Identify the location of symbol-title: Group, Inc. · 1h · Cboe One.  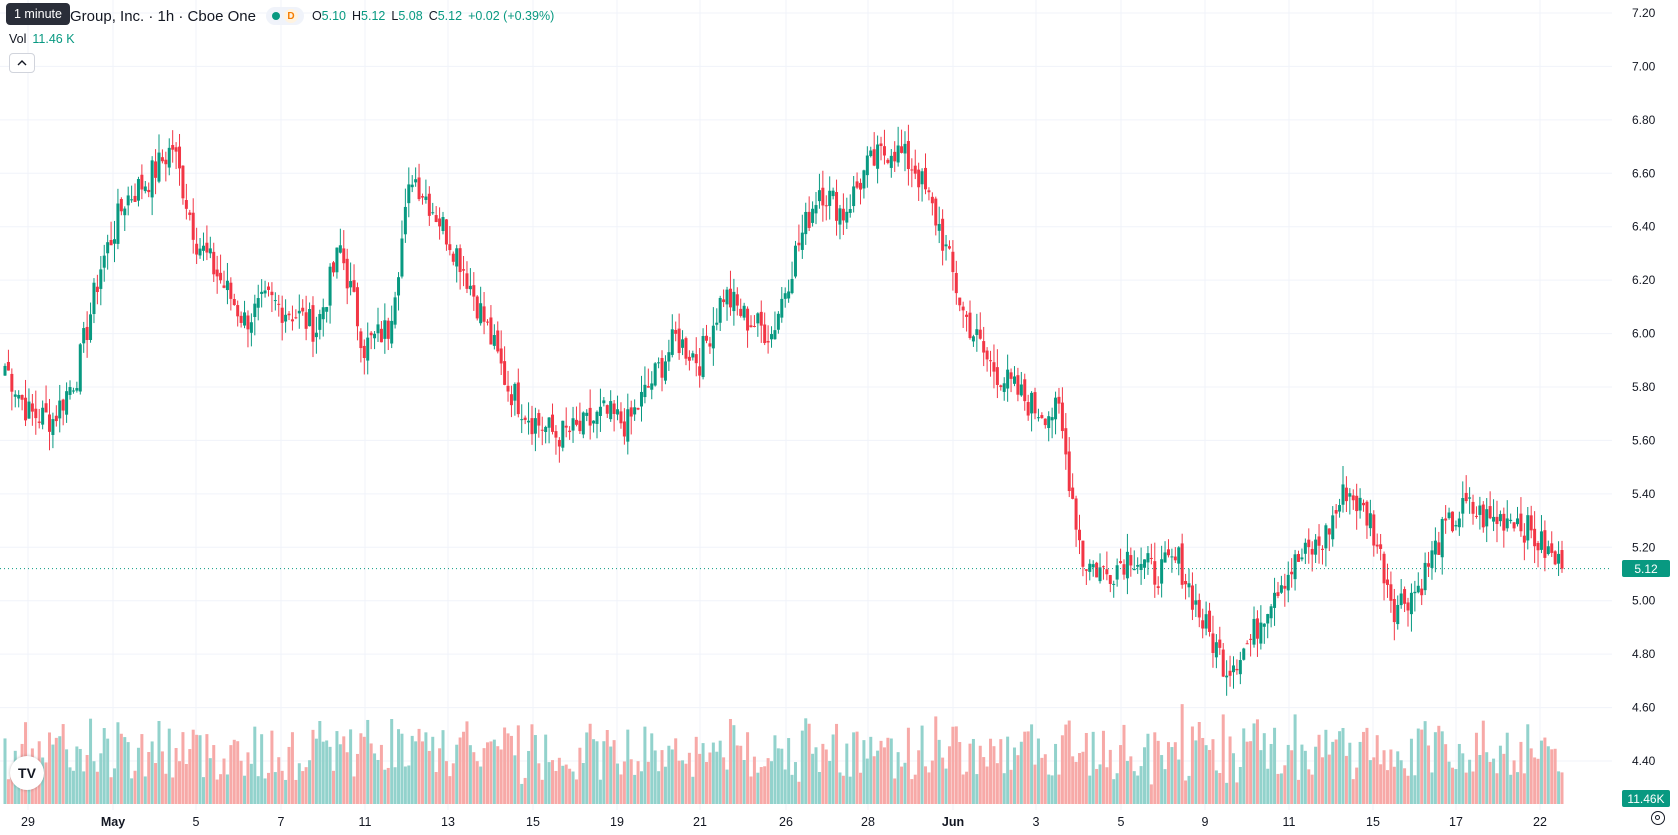
(163, 16).